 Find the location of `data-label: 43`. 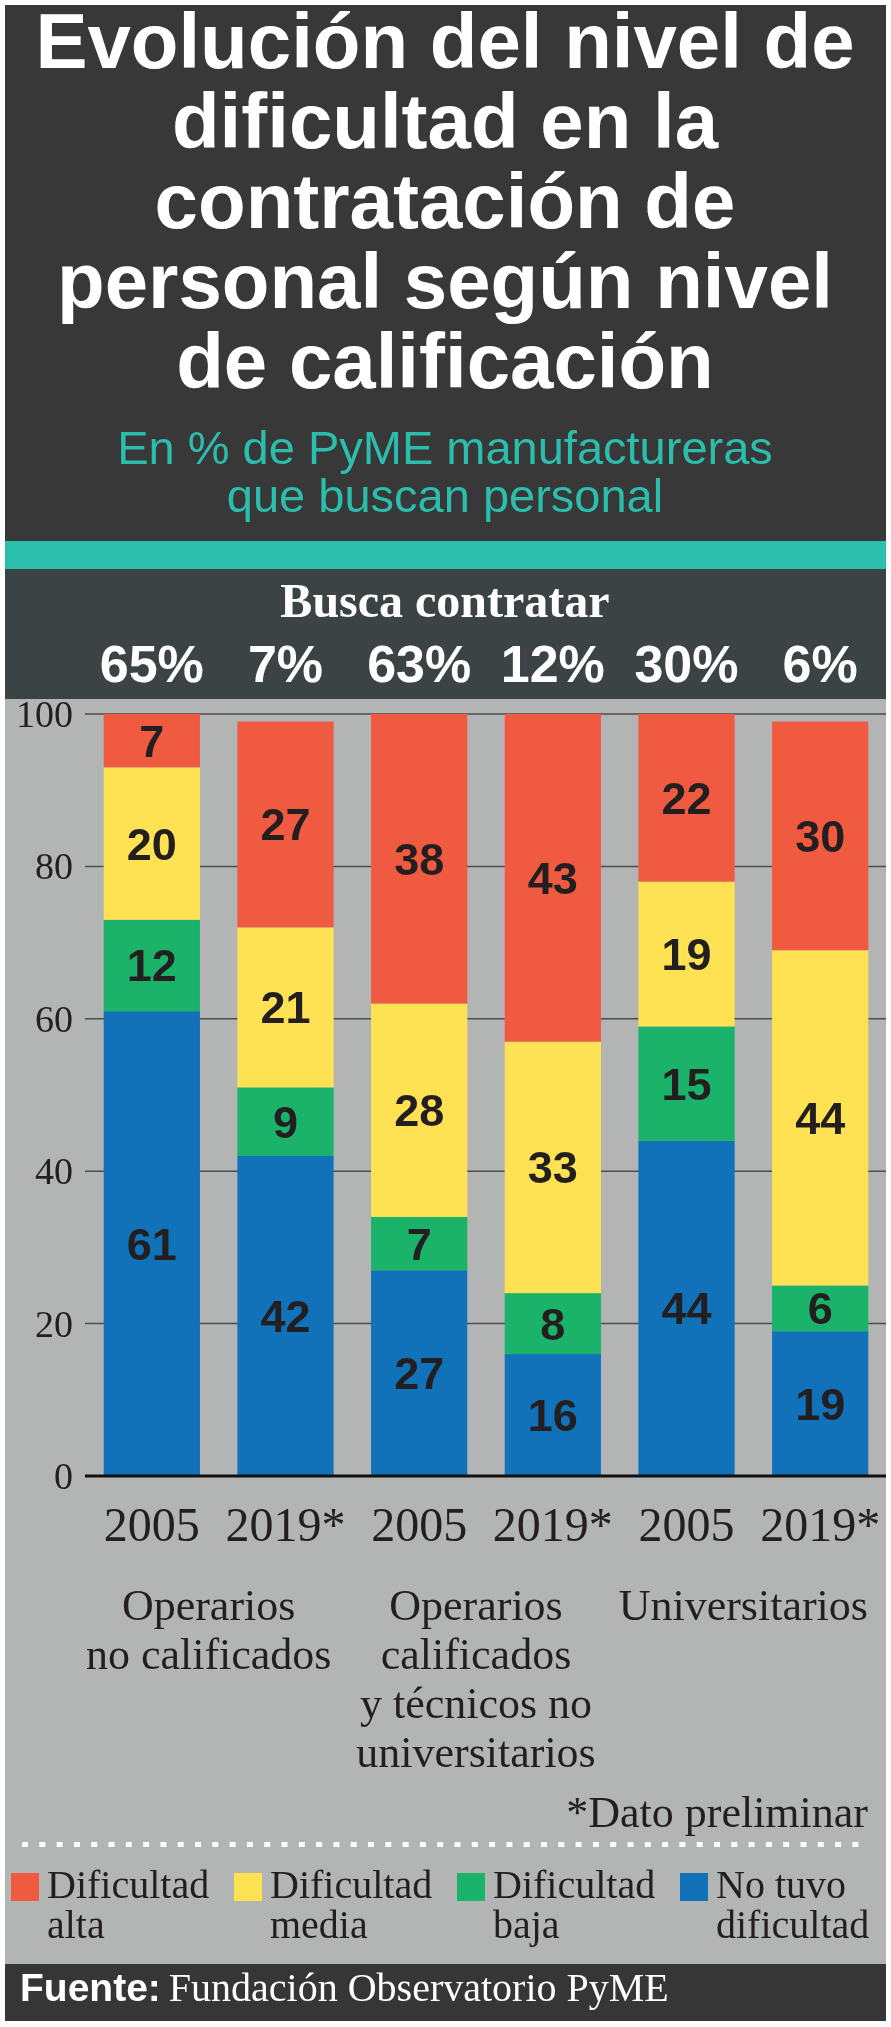

data-label: 43 is located at coordinates (552, 878).